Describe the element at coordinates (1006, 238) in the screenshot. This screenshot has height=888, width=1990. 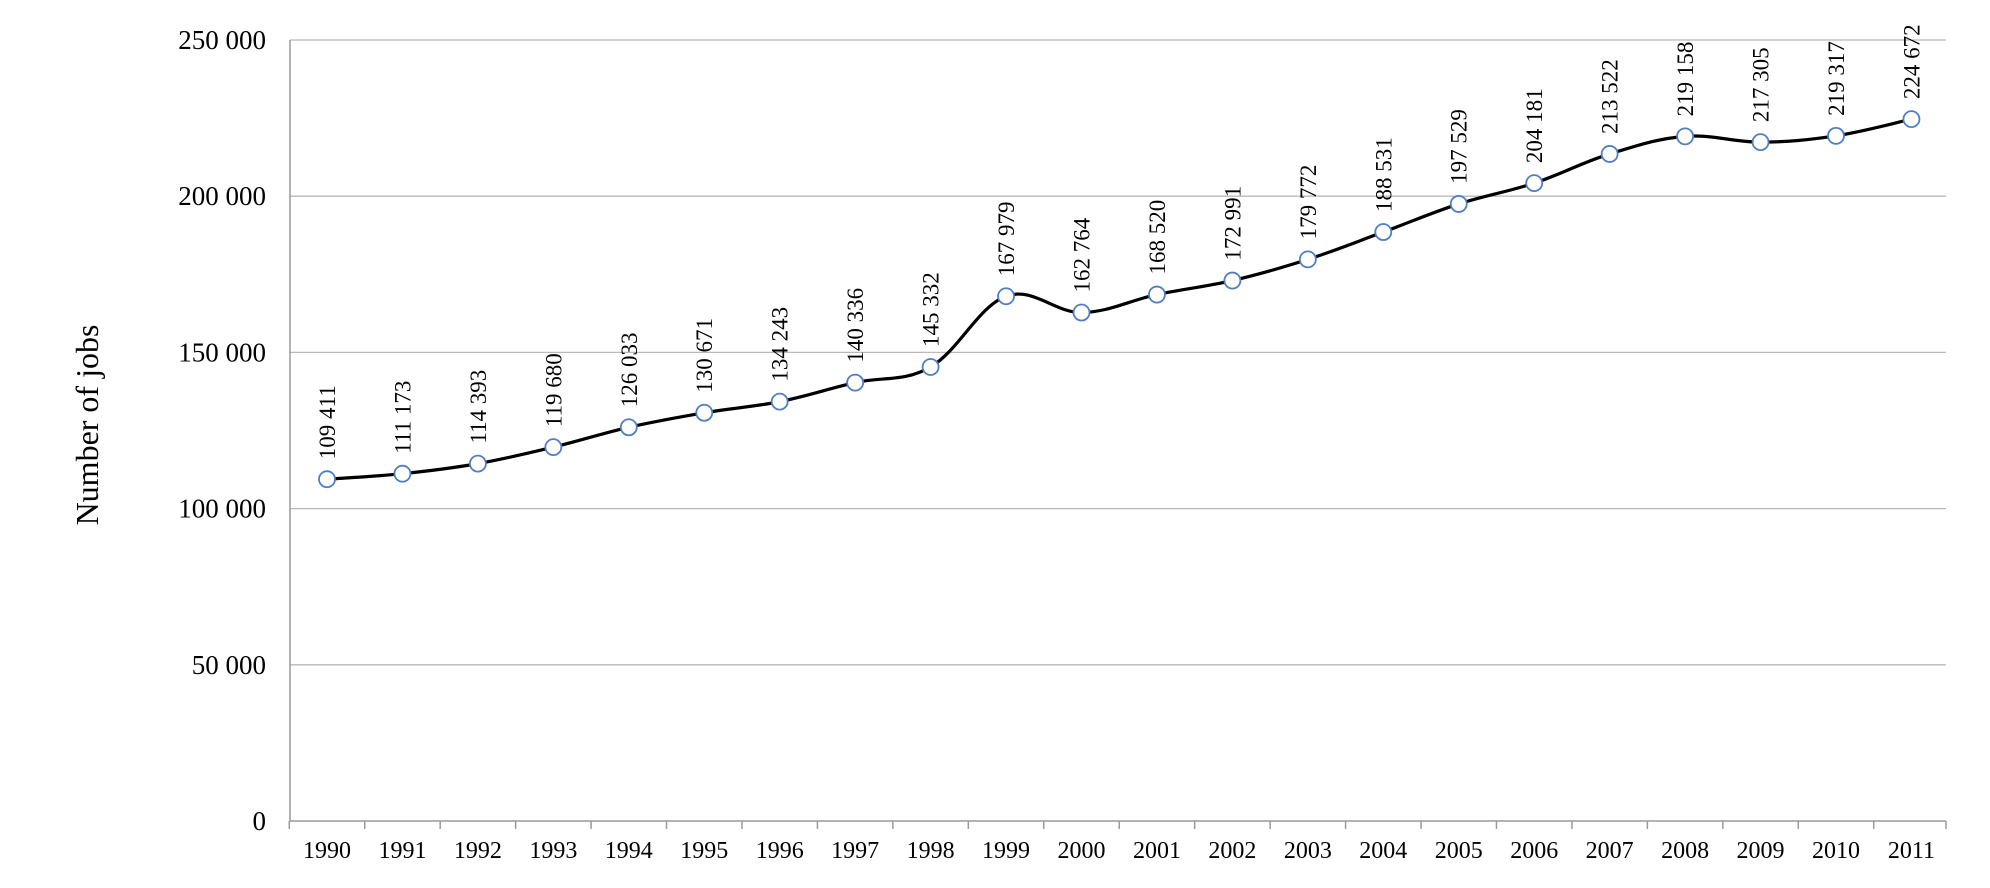
I see `data-label: 167 979` at that location.